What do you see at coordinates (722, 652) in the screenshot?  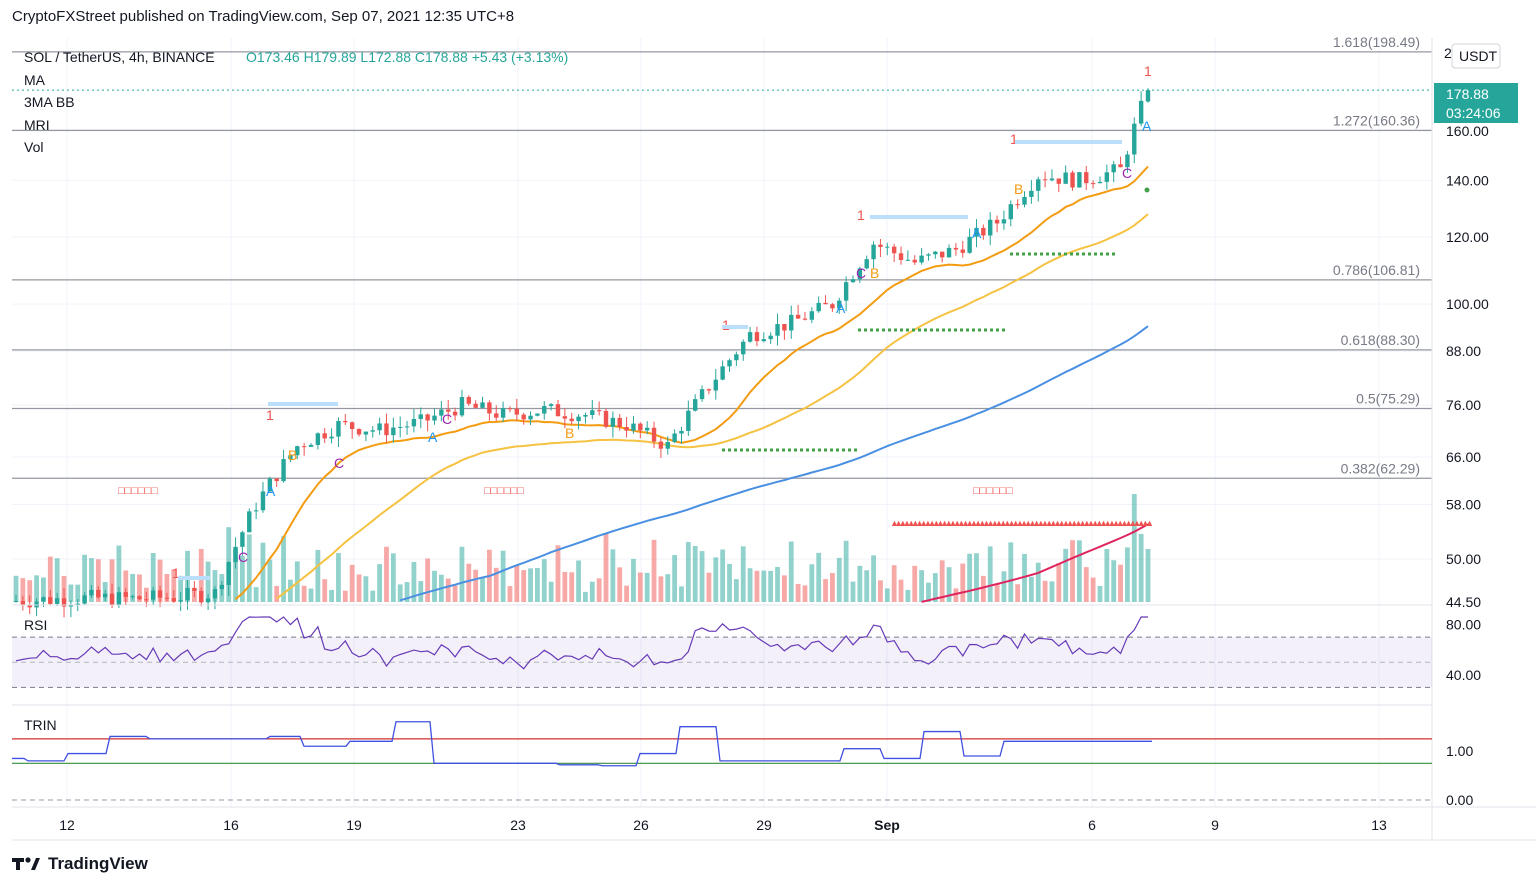 I see `rsi-pane` at bounding box center [722, 652].